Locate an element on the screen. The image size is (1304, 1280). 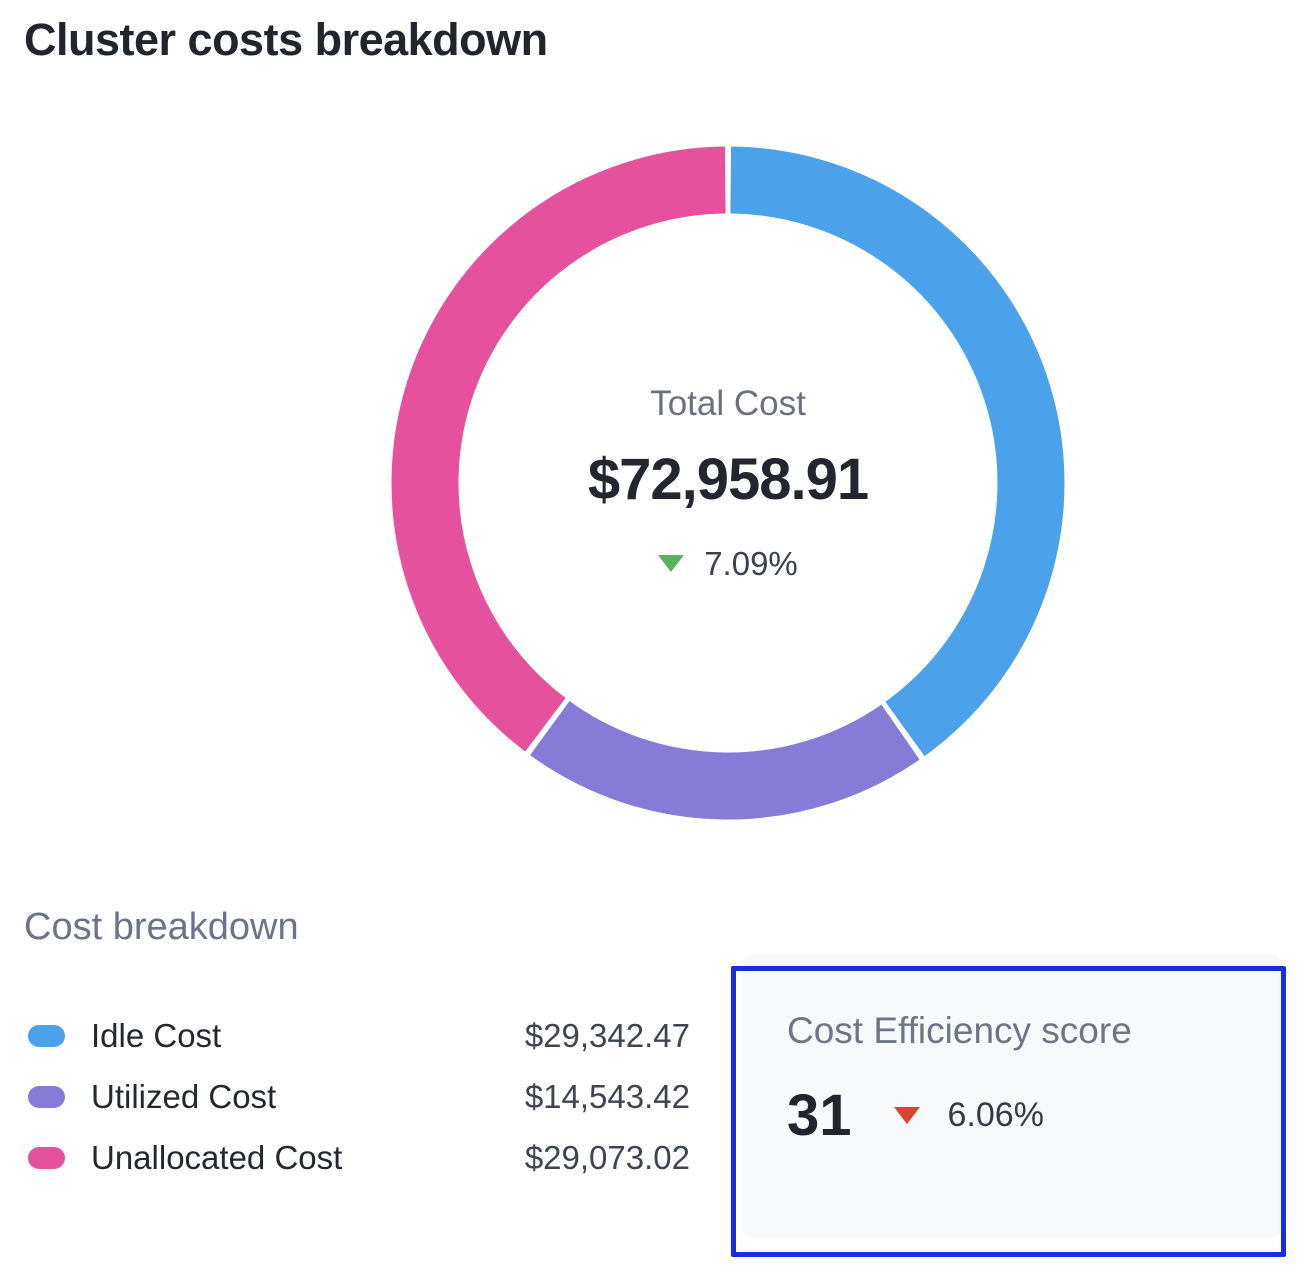
cost-efficiency-heading: Cost Efficiency score is located at coordinates (959, 1030).